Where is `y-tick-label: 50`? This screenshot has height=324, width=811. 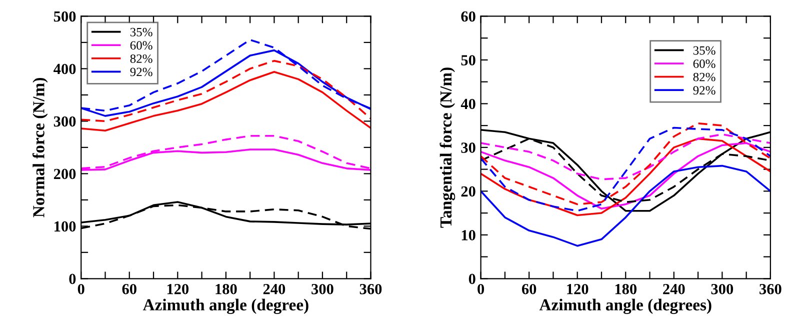
y-tick-label: 50 is located at coordinates (468, 60).